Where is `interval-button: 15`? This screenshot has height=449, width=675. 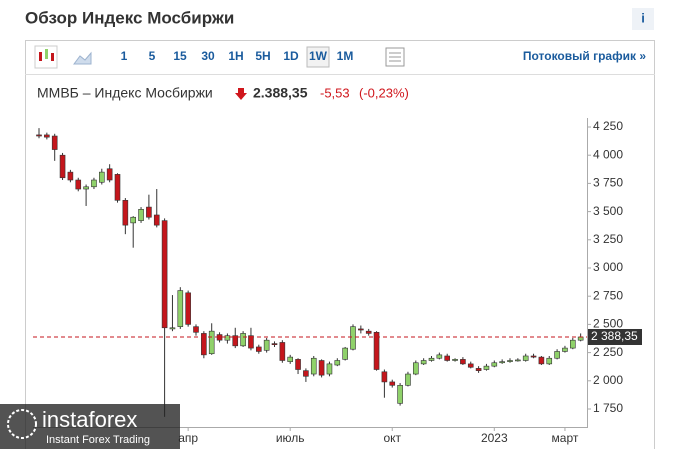 interval-button: 15 is located at coordinates (180, 56).